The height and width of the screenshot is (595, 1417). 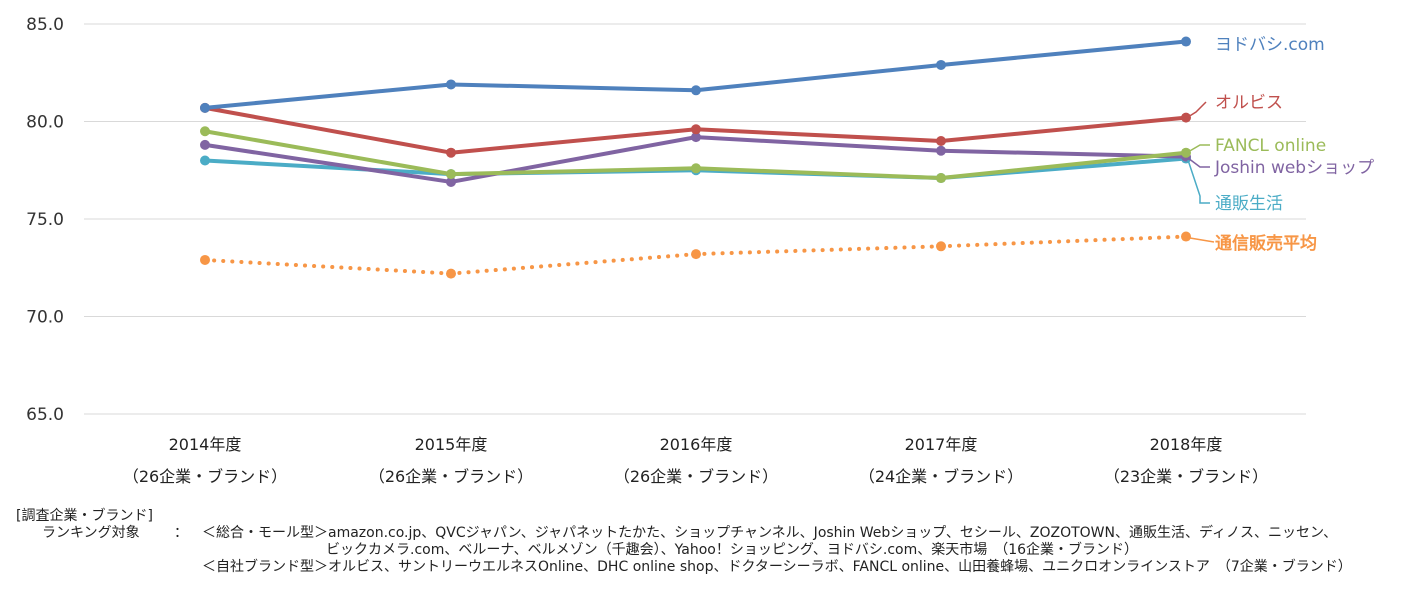 I want to click on series-label: Joshin webショップ, so click(x=1294, y=168).